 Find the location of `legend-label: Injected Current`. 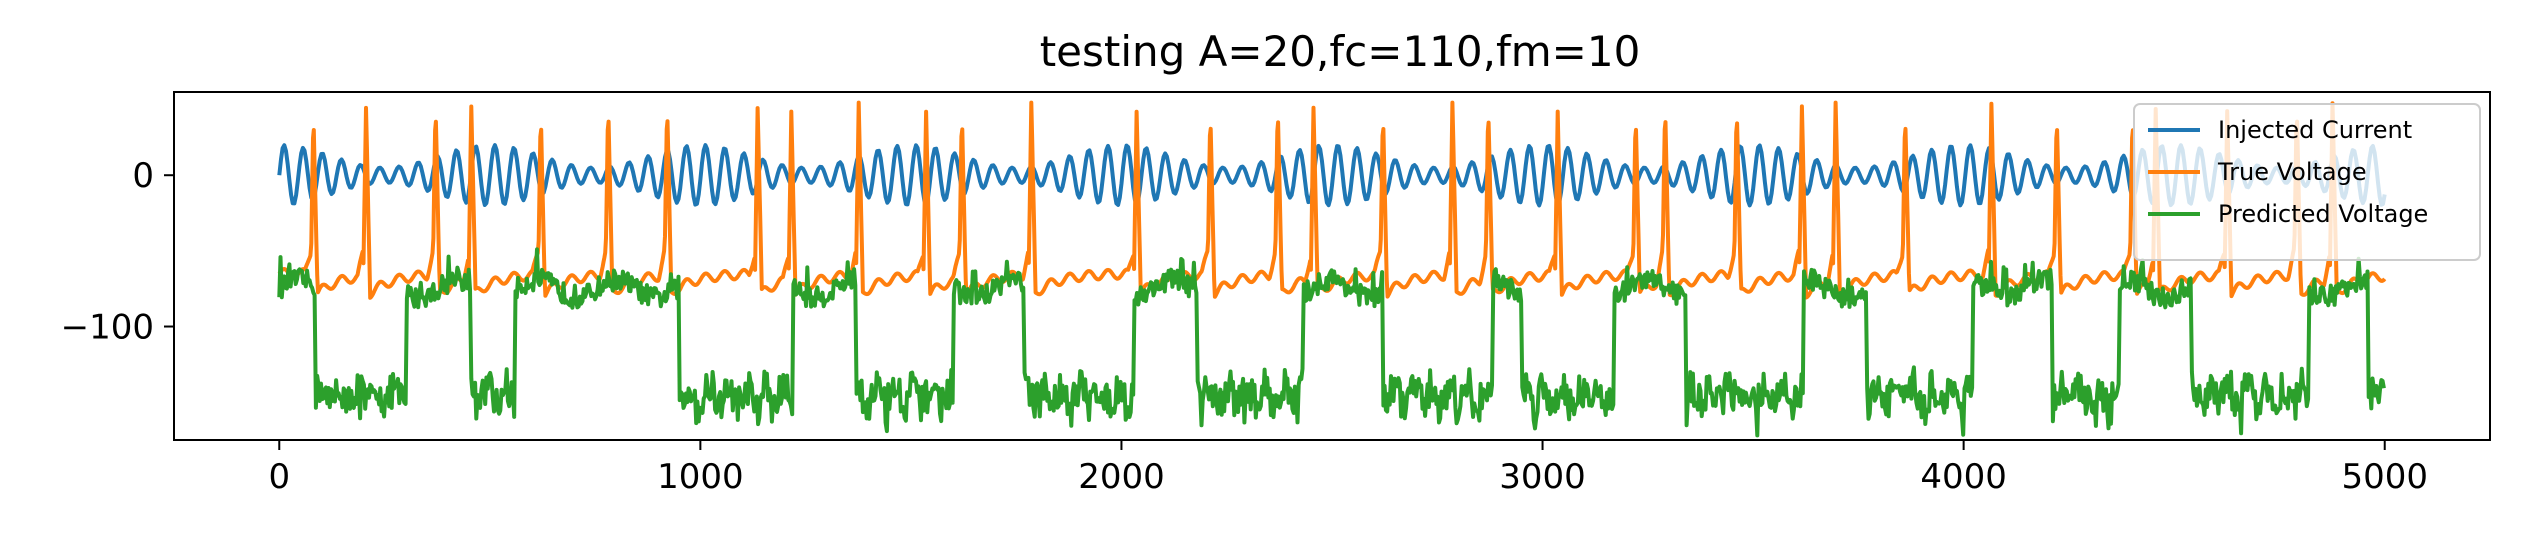

legend-label: Injected Current is located at coordinates (2315, 130).